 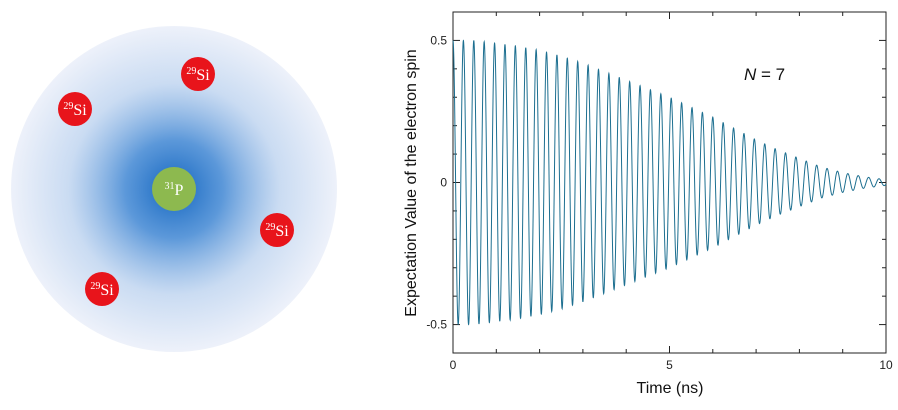 What do you see at coordinates (750, 74) in the screenshot?
I see `n-annotation-var: N` at bounding box center [750, 74].